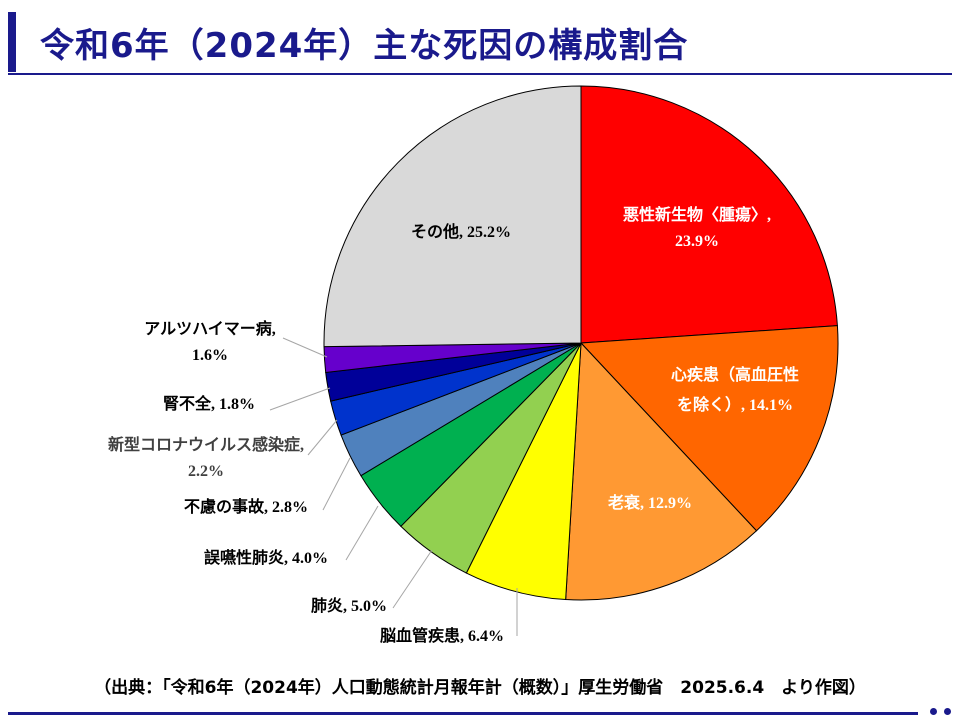 This screenshot has height=720, width=960. I want to click on title-underline, so click(480, 74).